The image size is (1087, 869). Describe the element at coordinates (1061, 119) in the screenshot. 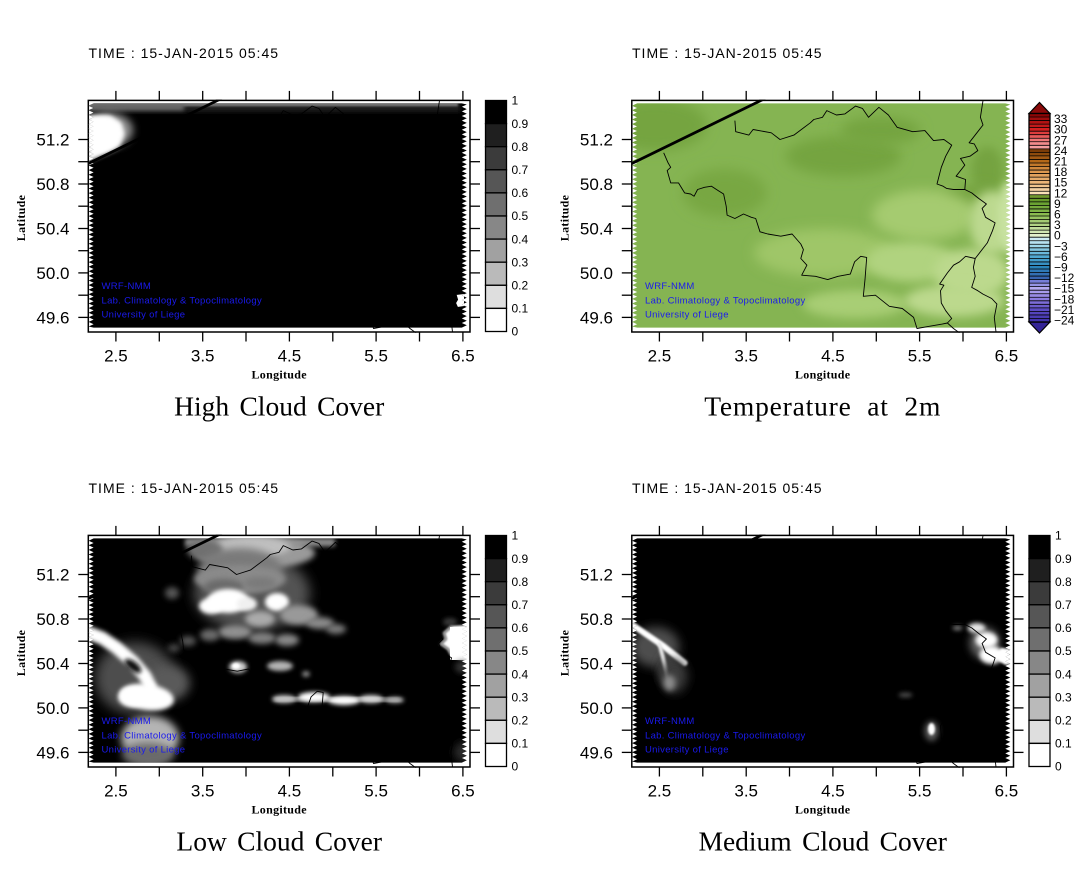

I see `svg-text: 33` at that location.